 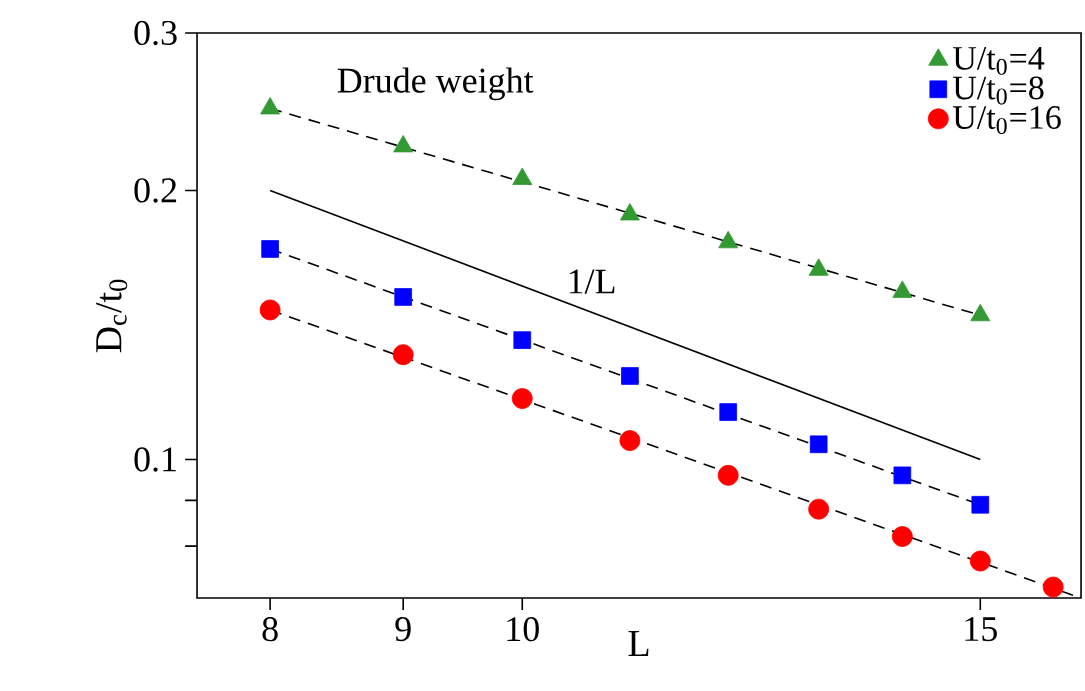 I want to click on x-tick-label: 9, so click(x=403, y=629).